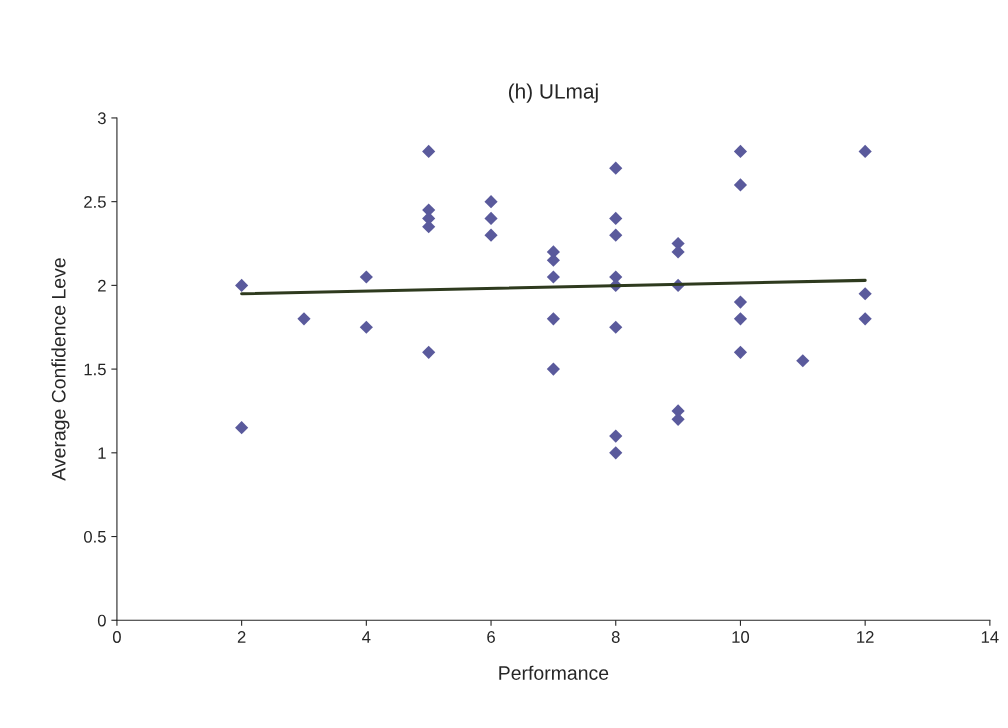 This screenshot has width=1008, height=728. I want to click on x-tick-label: 4, so click(366, 637).